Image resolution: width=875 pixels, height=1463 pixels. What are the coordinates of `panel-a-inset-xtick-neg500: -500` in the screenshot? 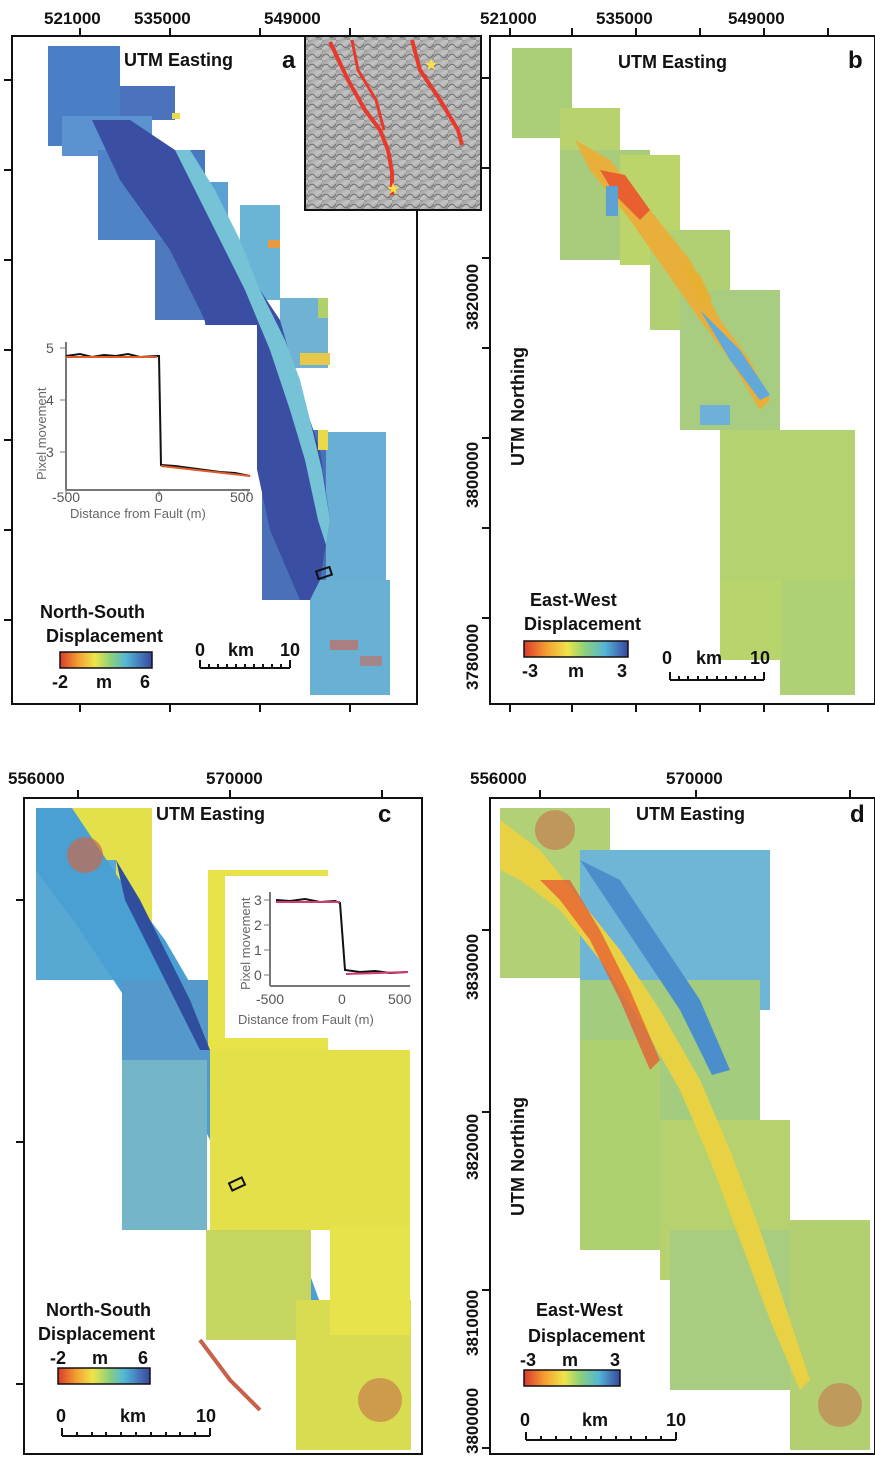 It's located at (66, 497).